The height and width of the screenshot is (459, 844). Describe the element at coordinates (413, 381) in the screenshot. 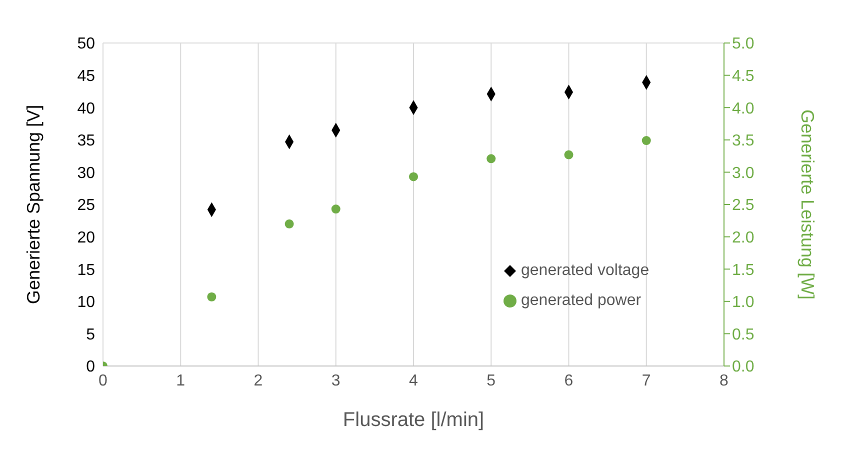

I see `x-tick-label: 4` at that location.